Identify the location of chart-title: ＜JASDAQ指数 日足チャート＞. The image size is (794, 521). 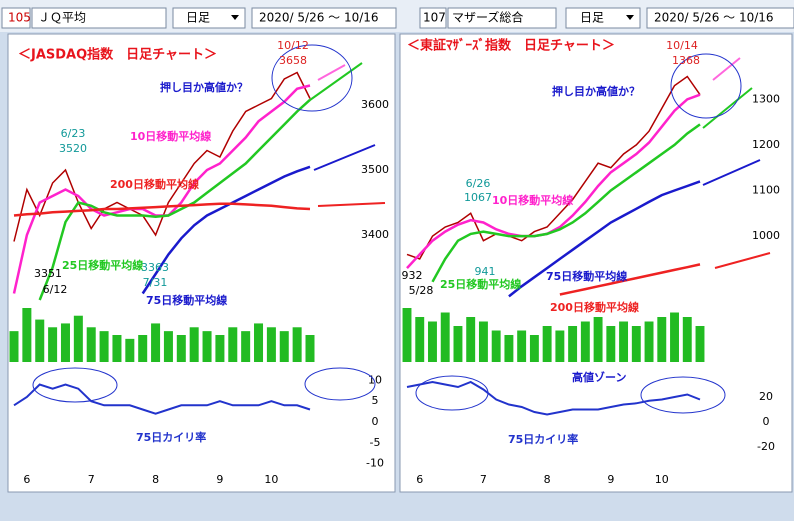
(117, 55).